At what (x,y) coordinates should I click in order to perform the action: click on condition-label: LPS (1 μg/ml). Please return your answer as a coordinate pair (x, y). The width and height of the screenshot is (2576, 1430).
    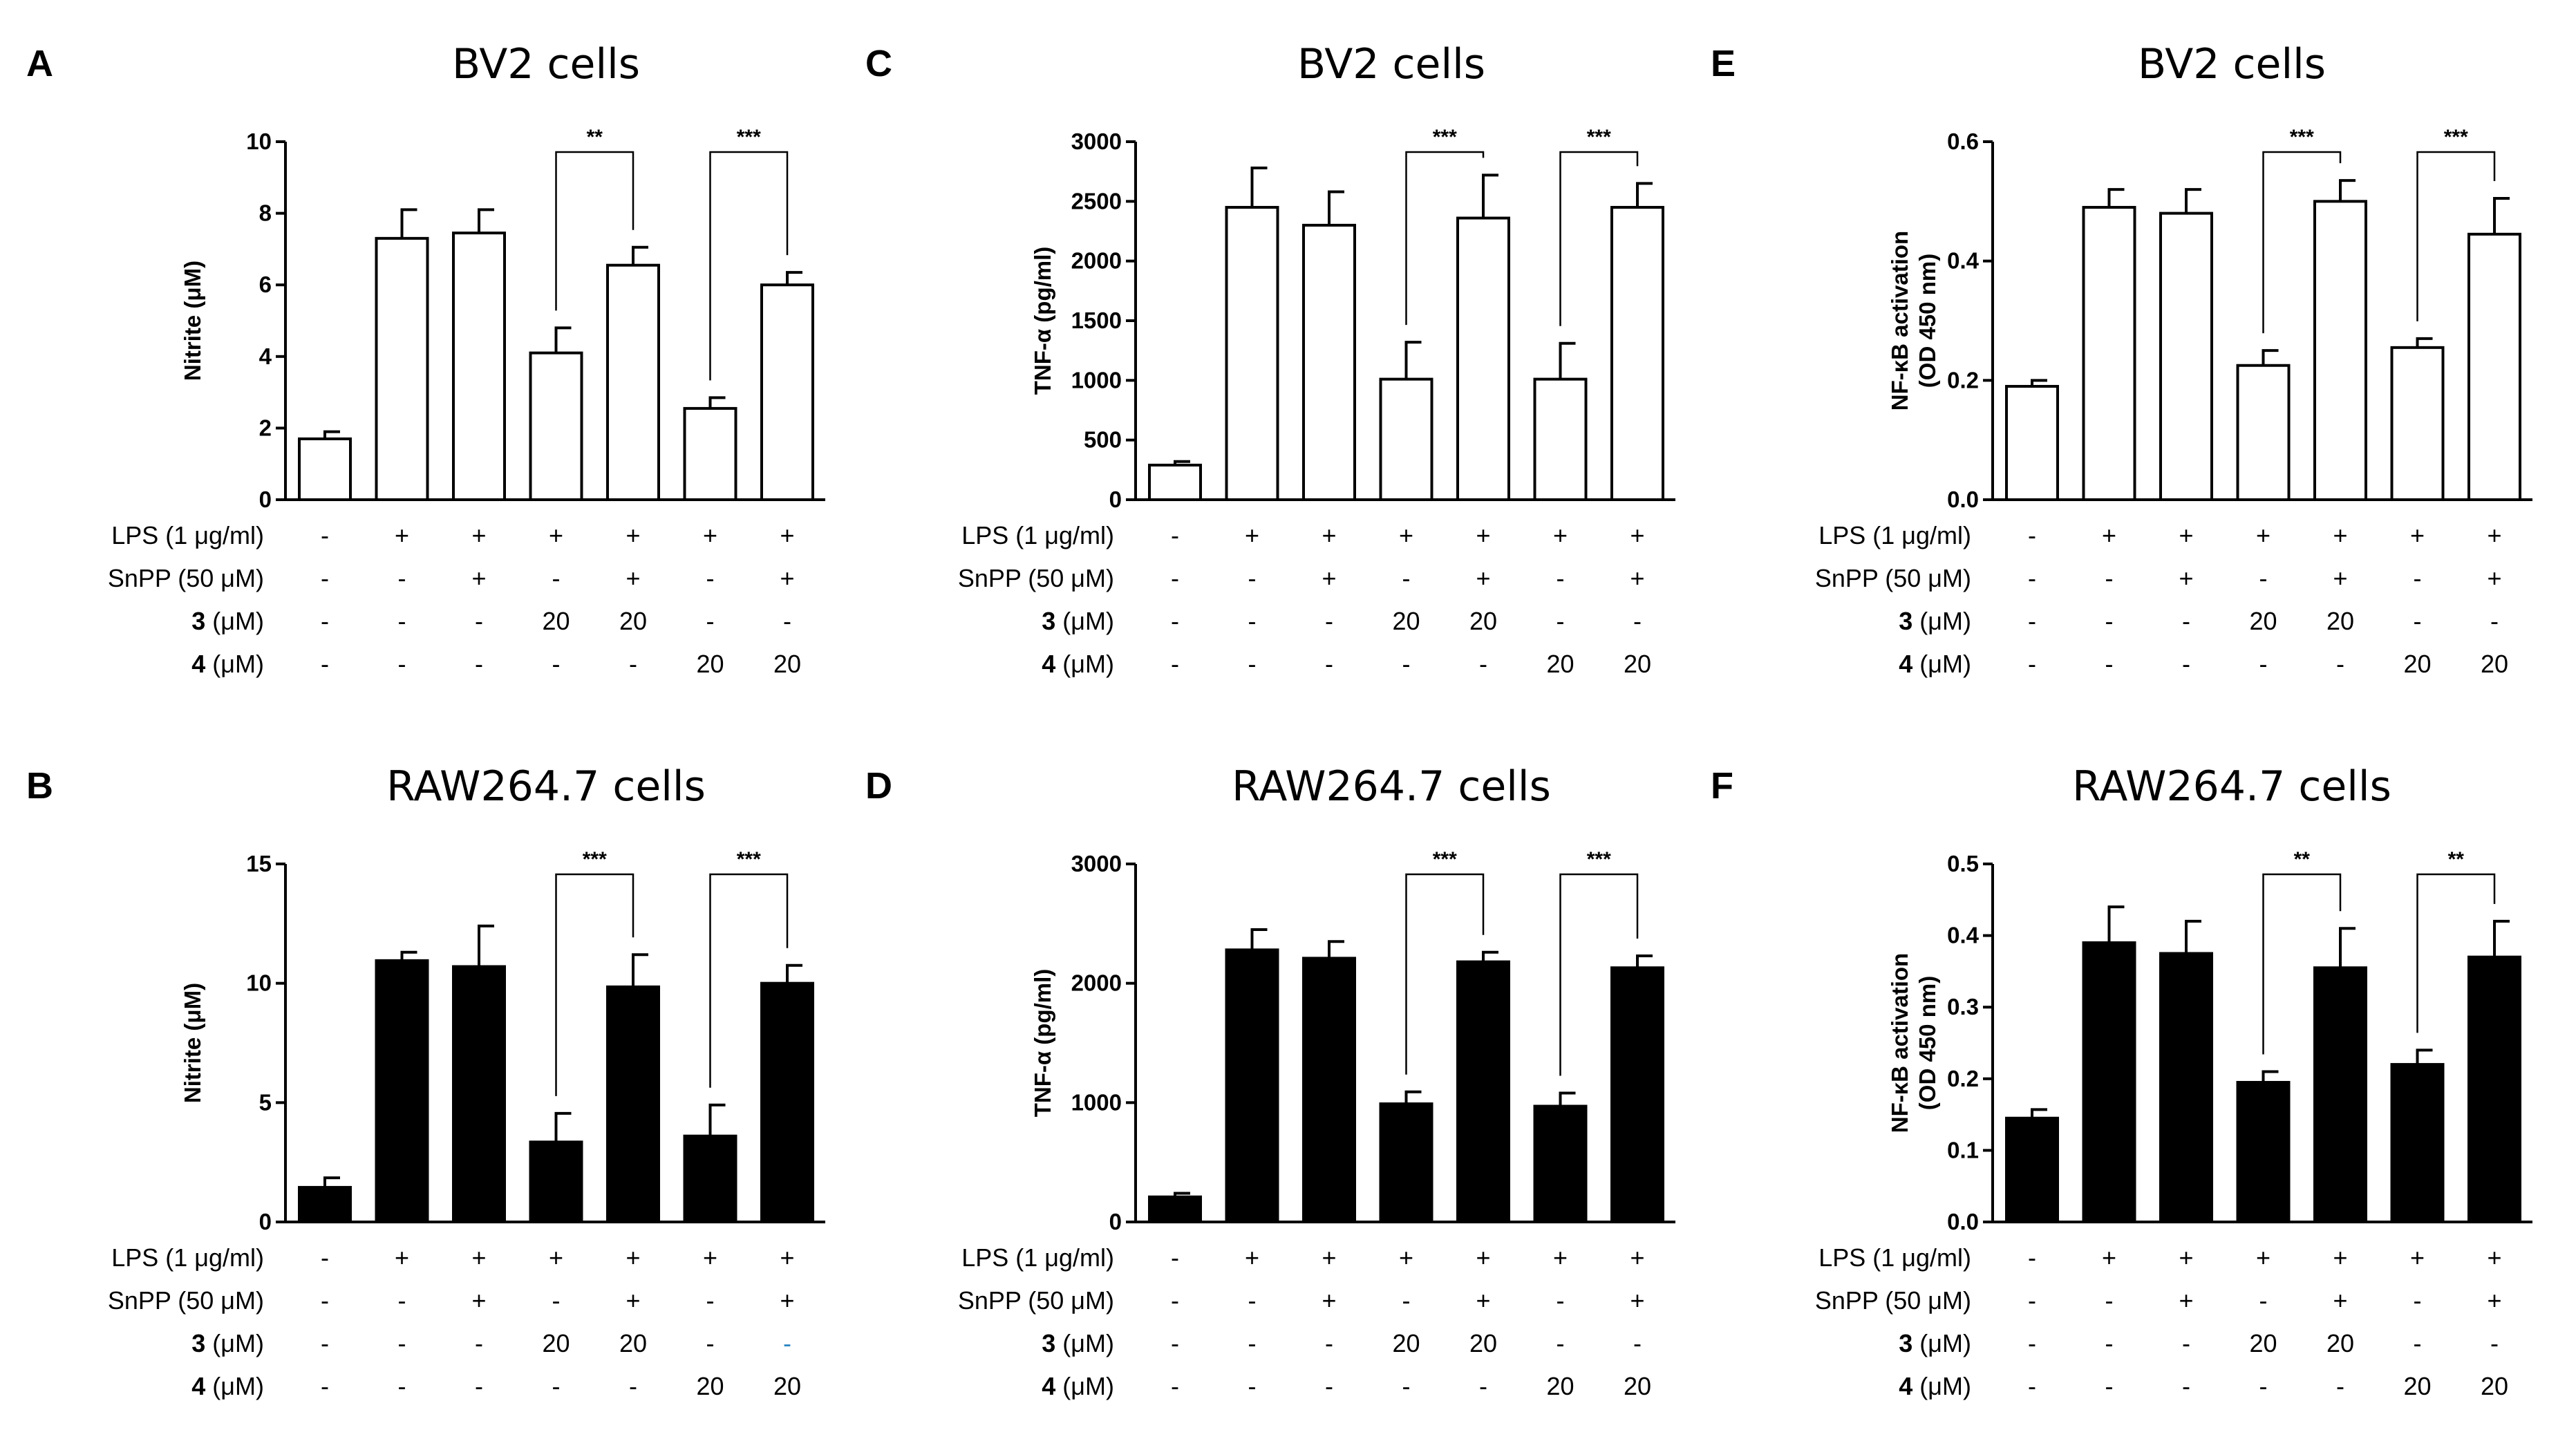
    Looking at the image, I should click on (1037, 1258).